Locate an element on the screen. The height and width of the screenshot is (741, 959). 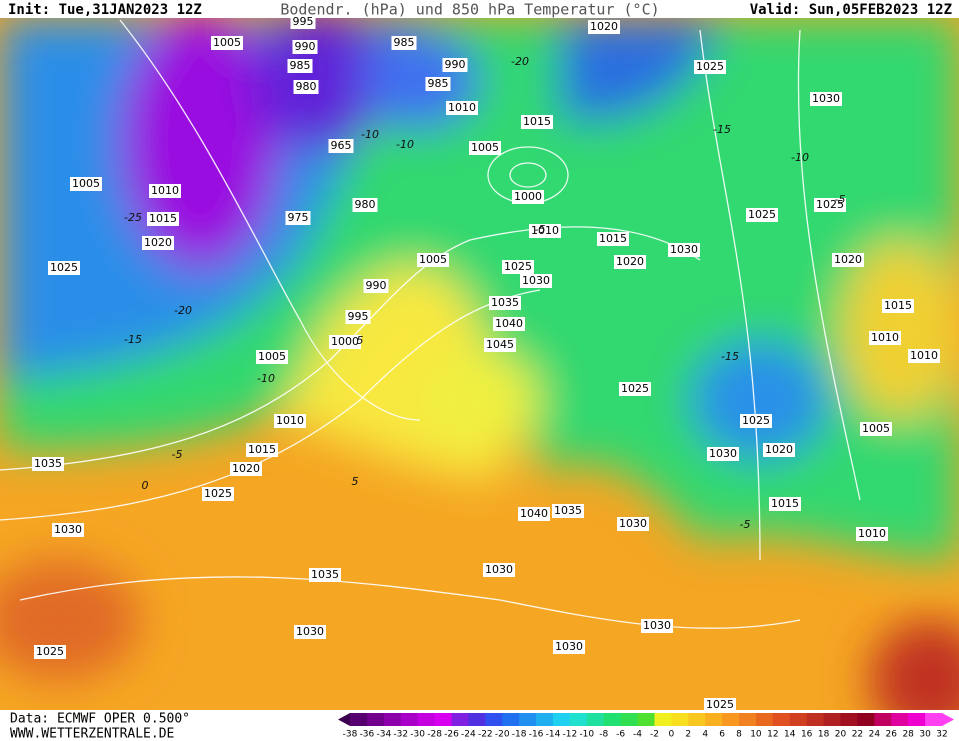
isobar-label: 990 is located at coordinates (305, 46).